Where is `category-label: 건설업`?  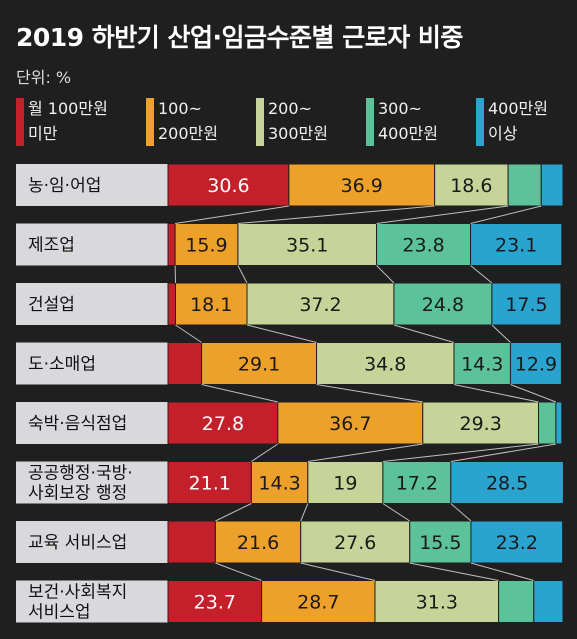
category-label: 건설업 is located at coordinates (51, 305).